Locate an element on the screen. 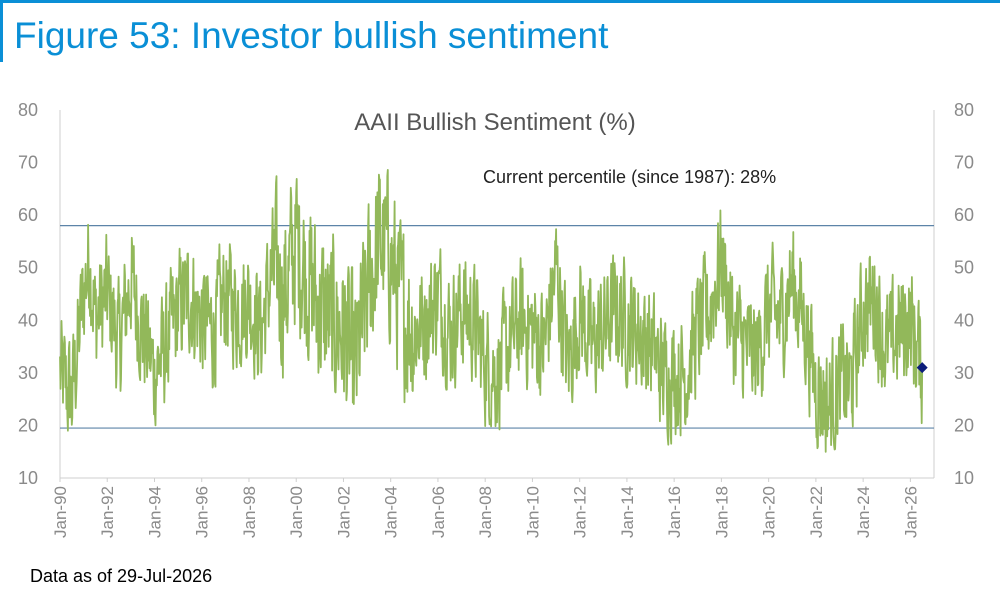 Image resolution: width=1000 pixels, height=602 pixels. percentile-annotation: Current percentile (since 1987): 28% is located at coordinates (629, 177).